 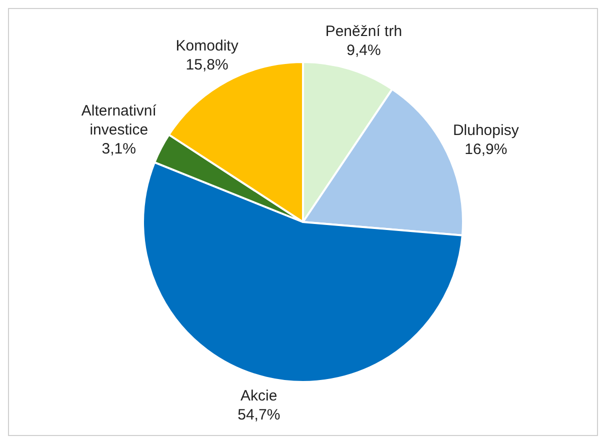 I want to click on data-label: 15,8%, so click(x=207, y=65).